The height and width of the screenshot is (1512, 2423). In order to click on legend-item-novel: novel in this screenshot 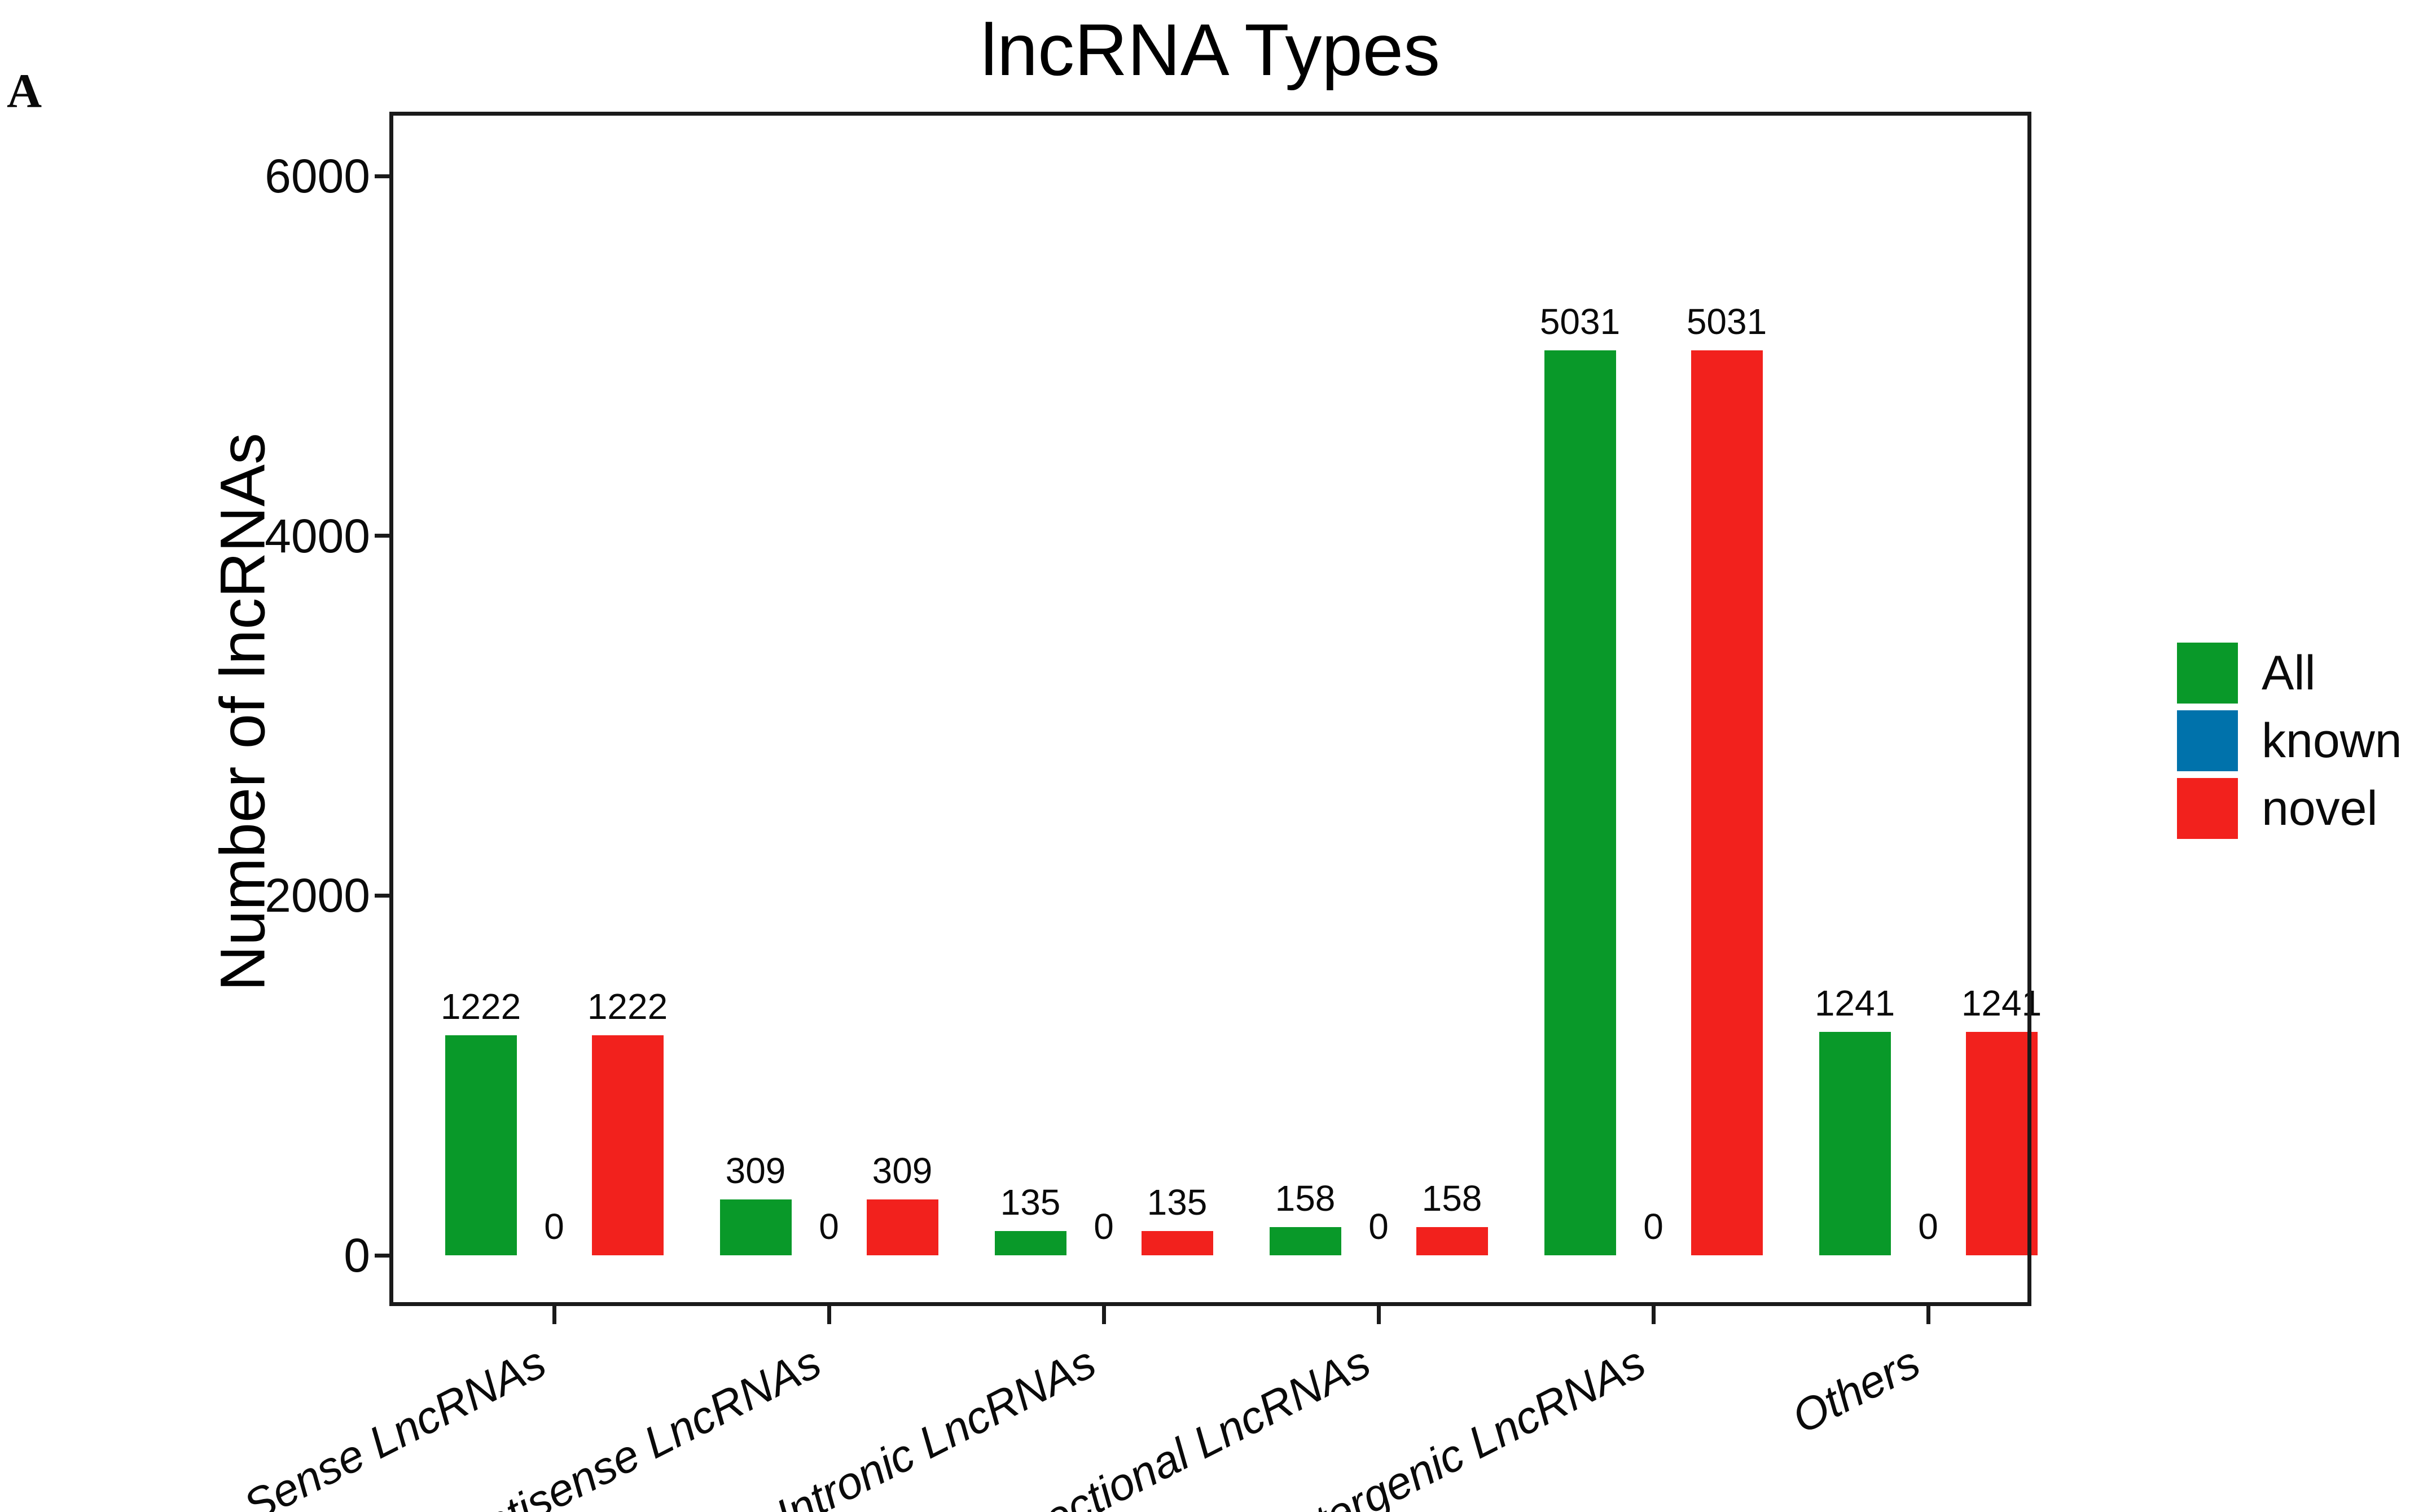, I will do `click(2289, 808)`.